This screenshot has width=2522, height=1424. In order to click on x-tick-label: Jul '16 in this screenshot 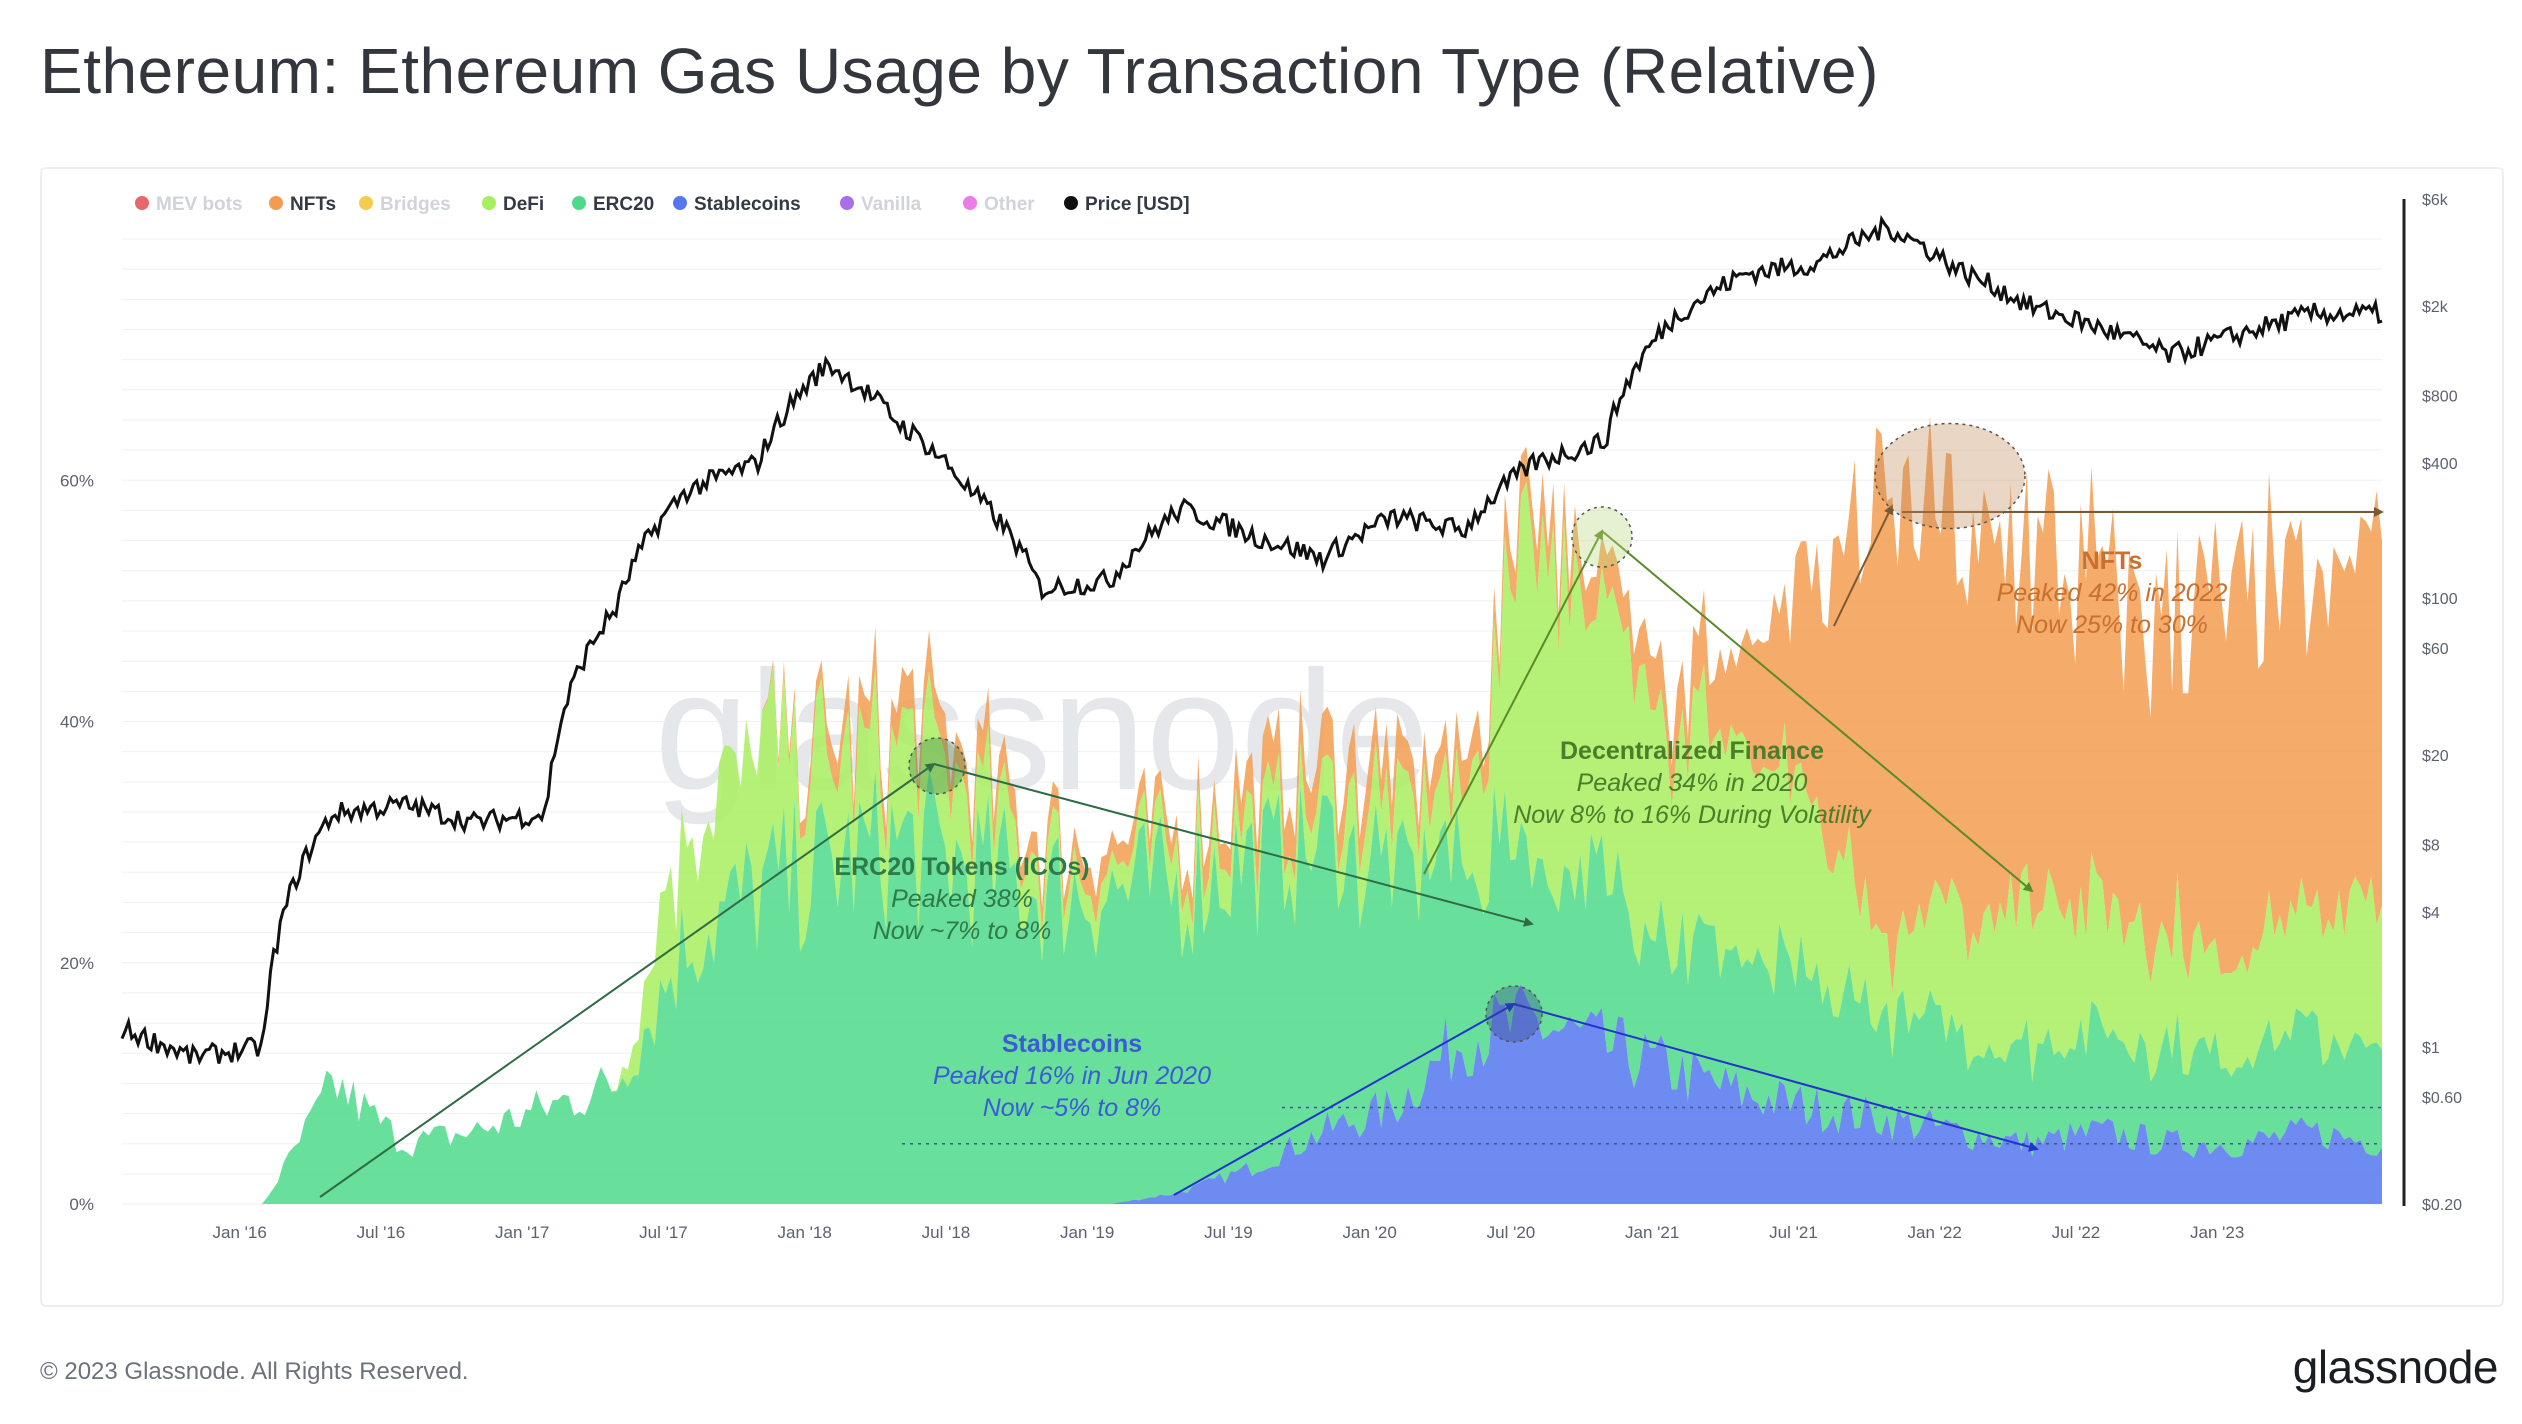, I will do `click(381, 1232)`.